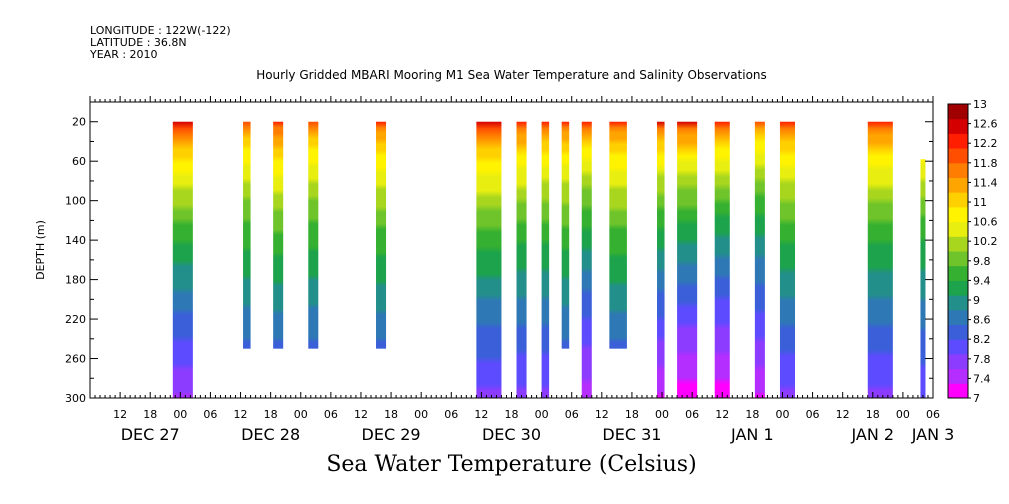 This screenshot has height=504, width=1009. Describe the element at coordinates (511, 464) in the screenshot. I see `x-axis-title: Sea Water Temperature (Celsius)` at that location.